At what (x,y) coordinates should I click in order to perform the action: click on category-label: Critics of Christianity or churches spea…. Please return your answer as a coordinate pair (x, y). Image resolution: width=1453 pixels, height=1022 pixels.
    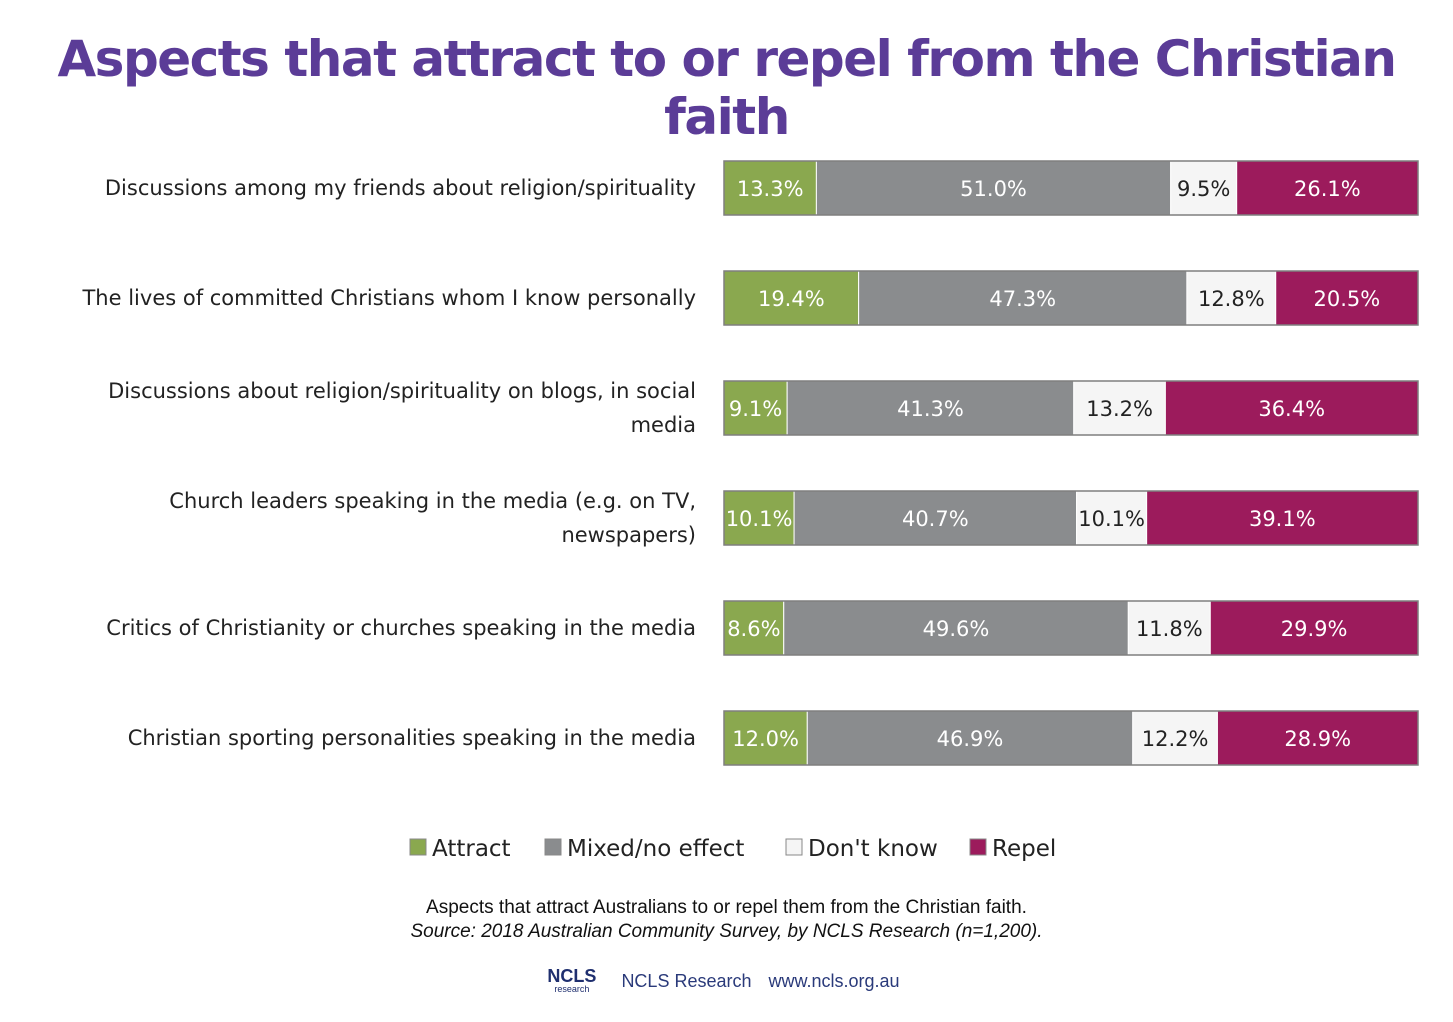
    Looking at the image, I should click on (401, 628).